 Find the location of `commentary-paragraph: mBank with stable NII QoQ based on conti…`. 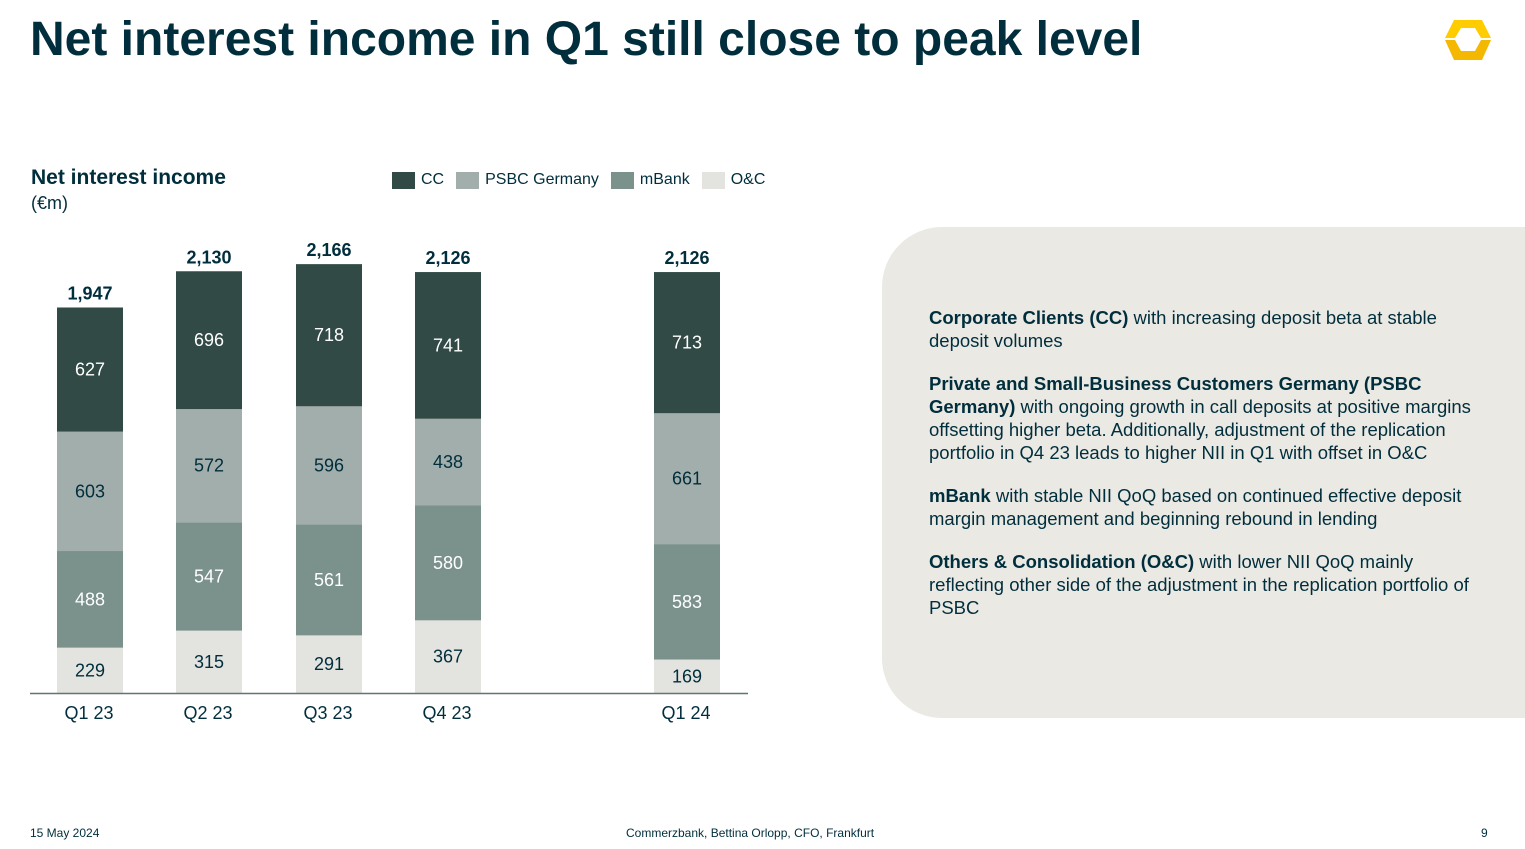

commentary-paragraph: mBank with stable NII QoQ based on conti… is located at coordinates (1201, 507).